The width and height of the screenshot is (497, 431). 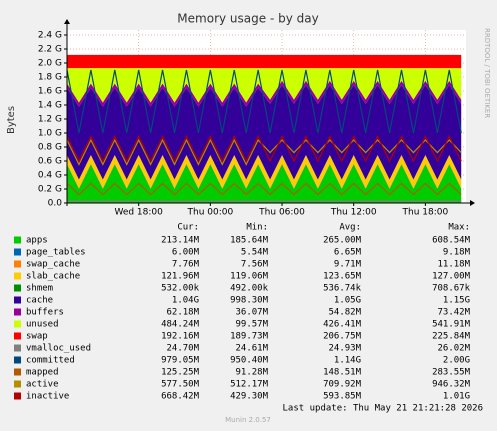 I want to click on footer: Munin 2.0.57, so click(x=248, y=420).